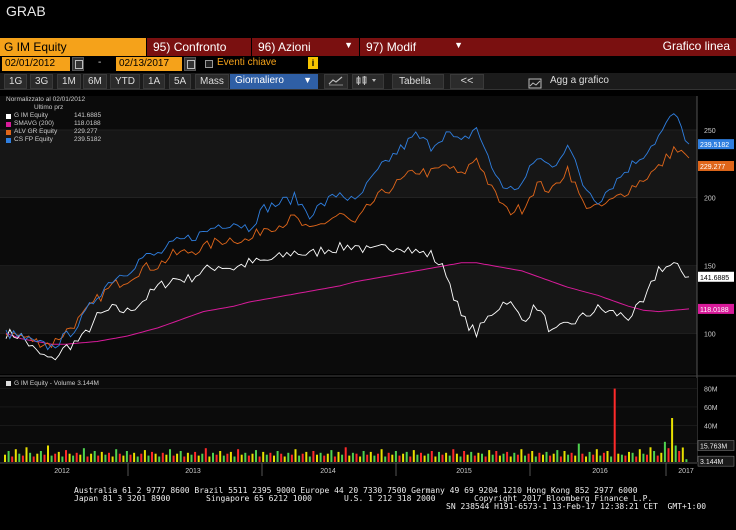  What do you see at coordinates (122, 498) in the screenshot?
I see `footer-japan: Japan 81 3 3201 8900` at bounding box center [122, 498].